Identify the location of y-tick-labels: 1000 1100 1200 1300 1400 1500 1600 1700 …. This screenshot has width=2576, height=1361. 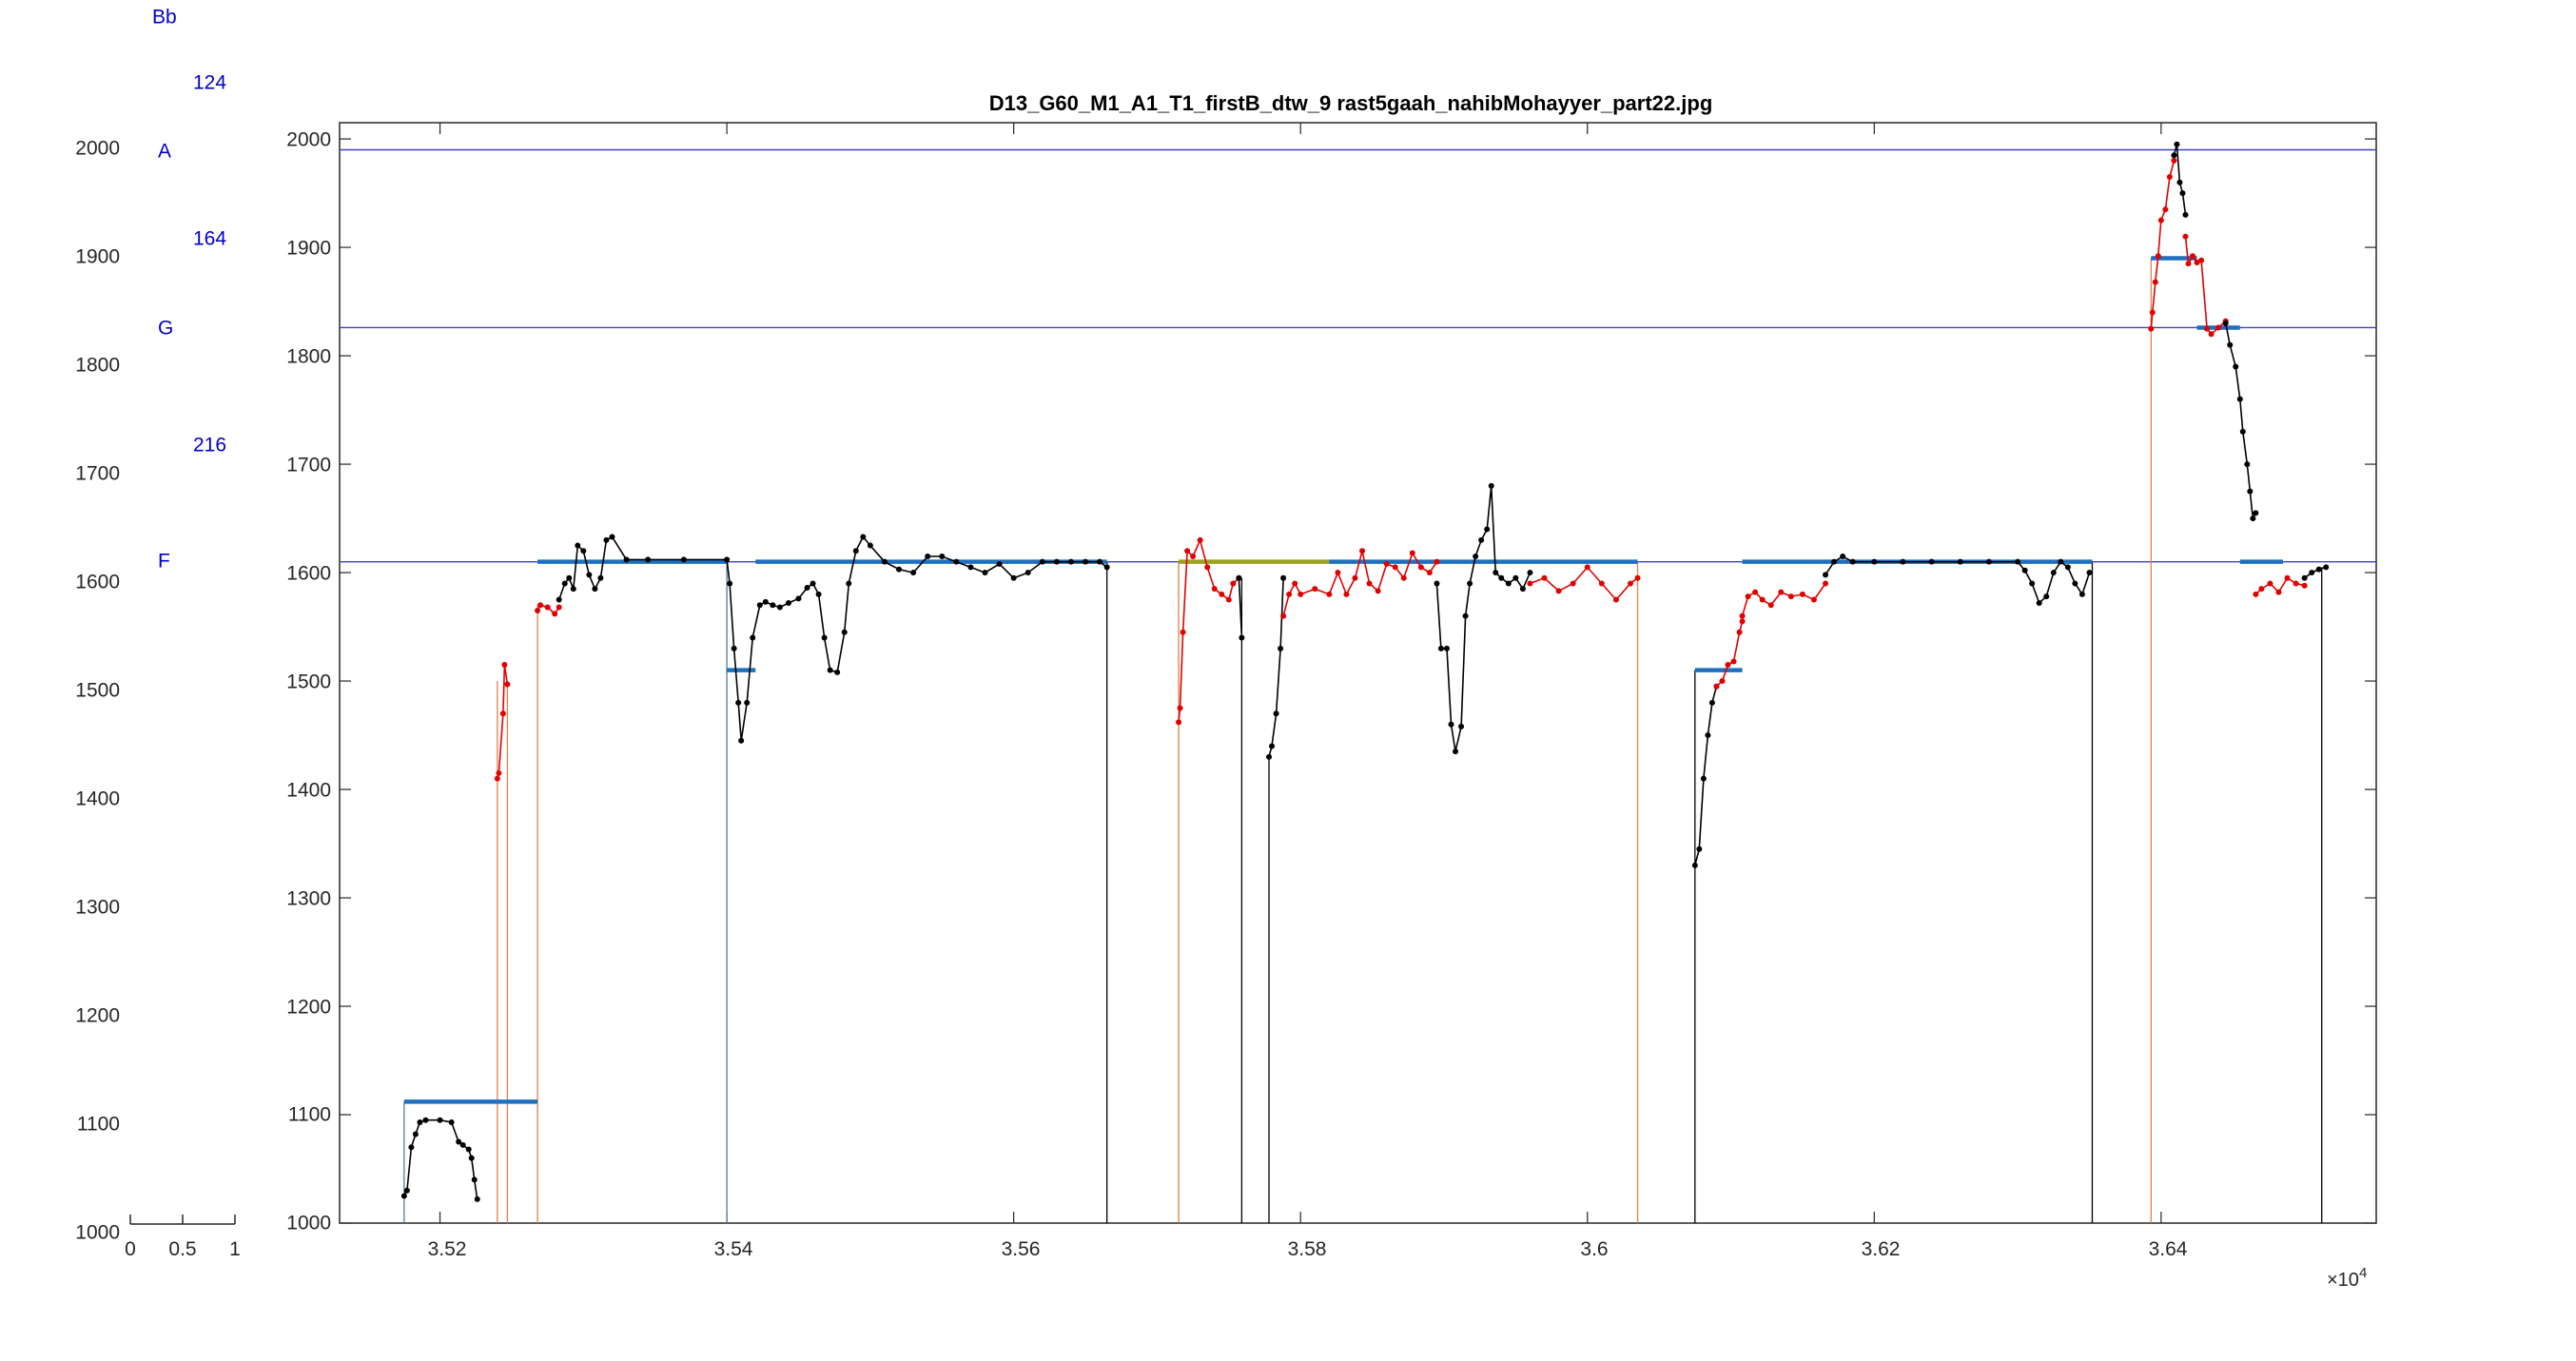
(309, 682).